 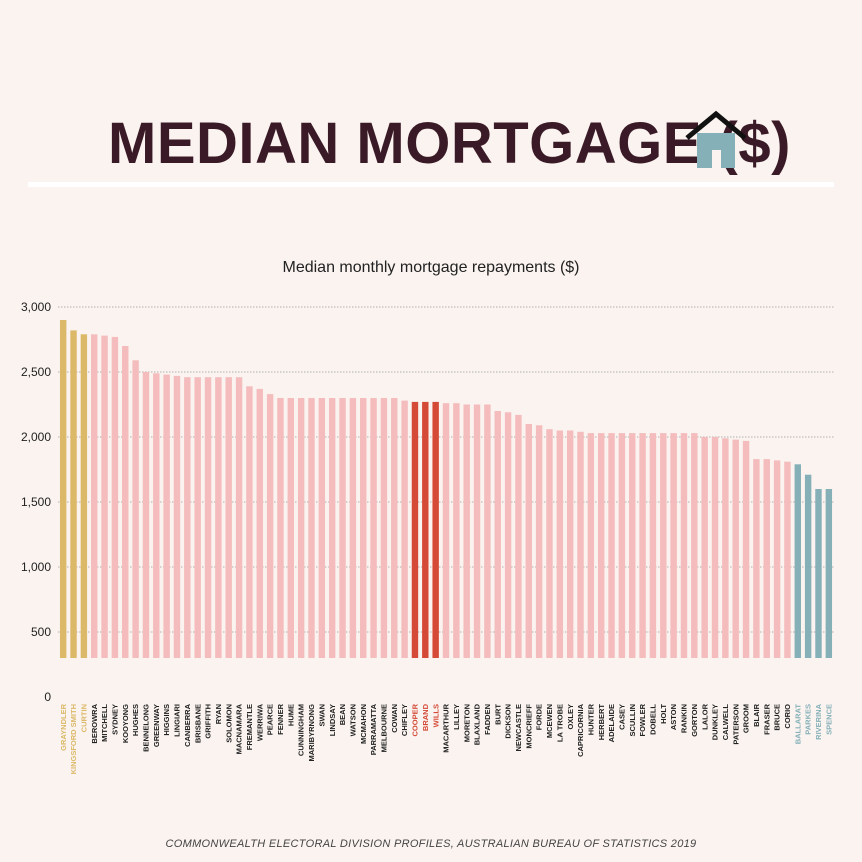 What do you see at coordinates (384, 728) in the screenshot?
I see `x-tick-label: MELBOURNE` at bounding box center [384, 728].